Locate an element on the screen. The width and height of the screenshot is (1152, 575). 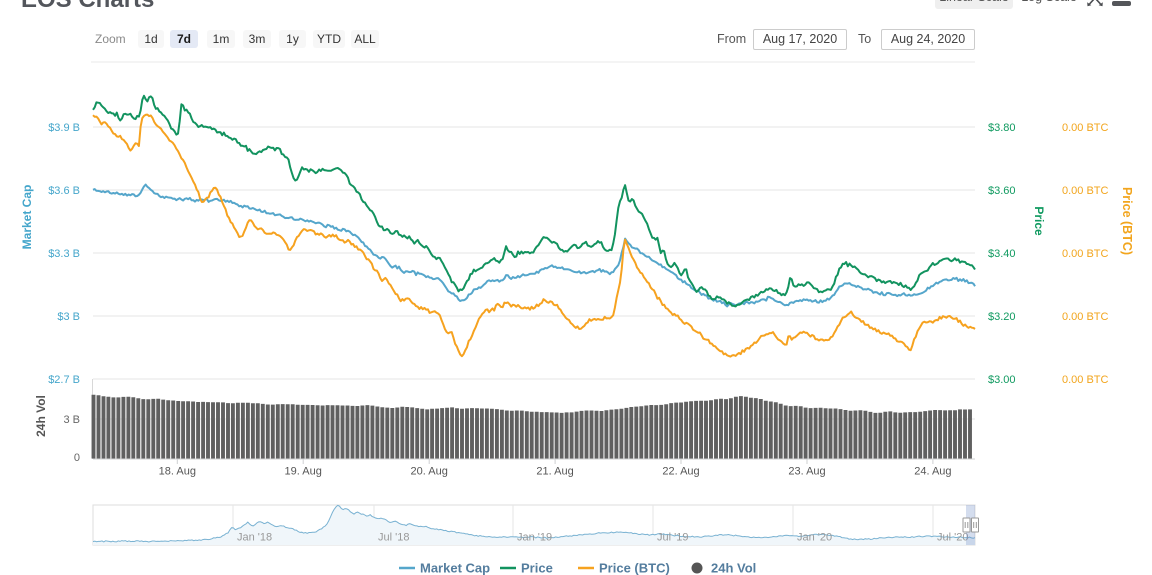
svg-text: Jan '19 is located at coordinates (534, 538).